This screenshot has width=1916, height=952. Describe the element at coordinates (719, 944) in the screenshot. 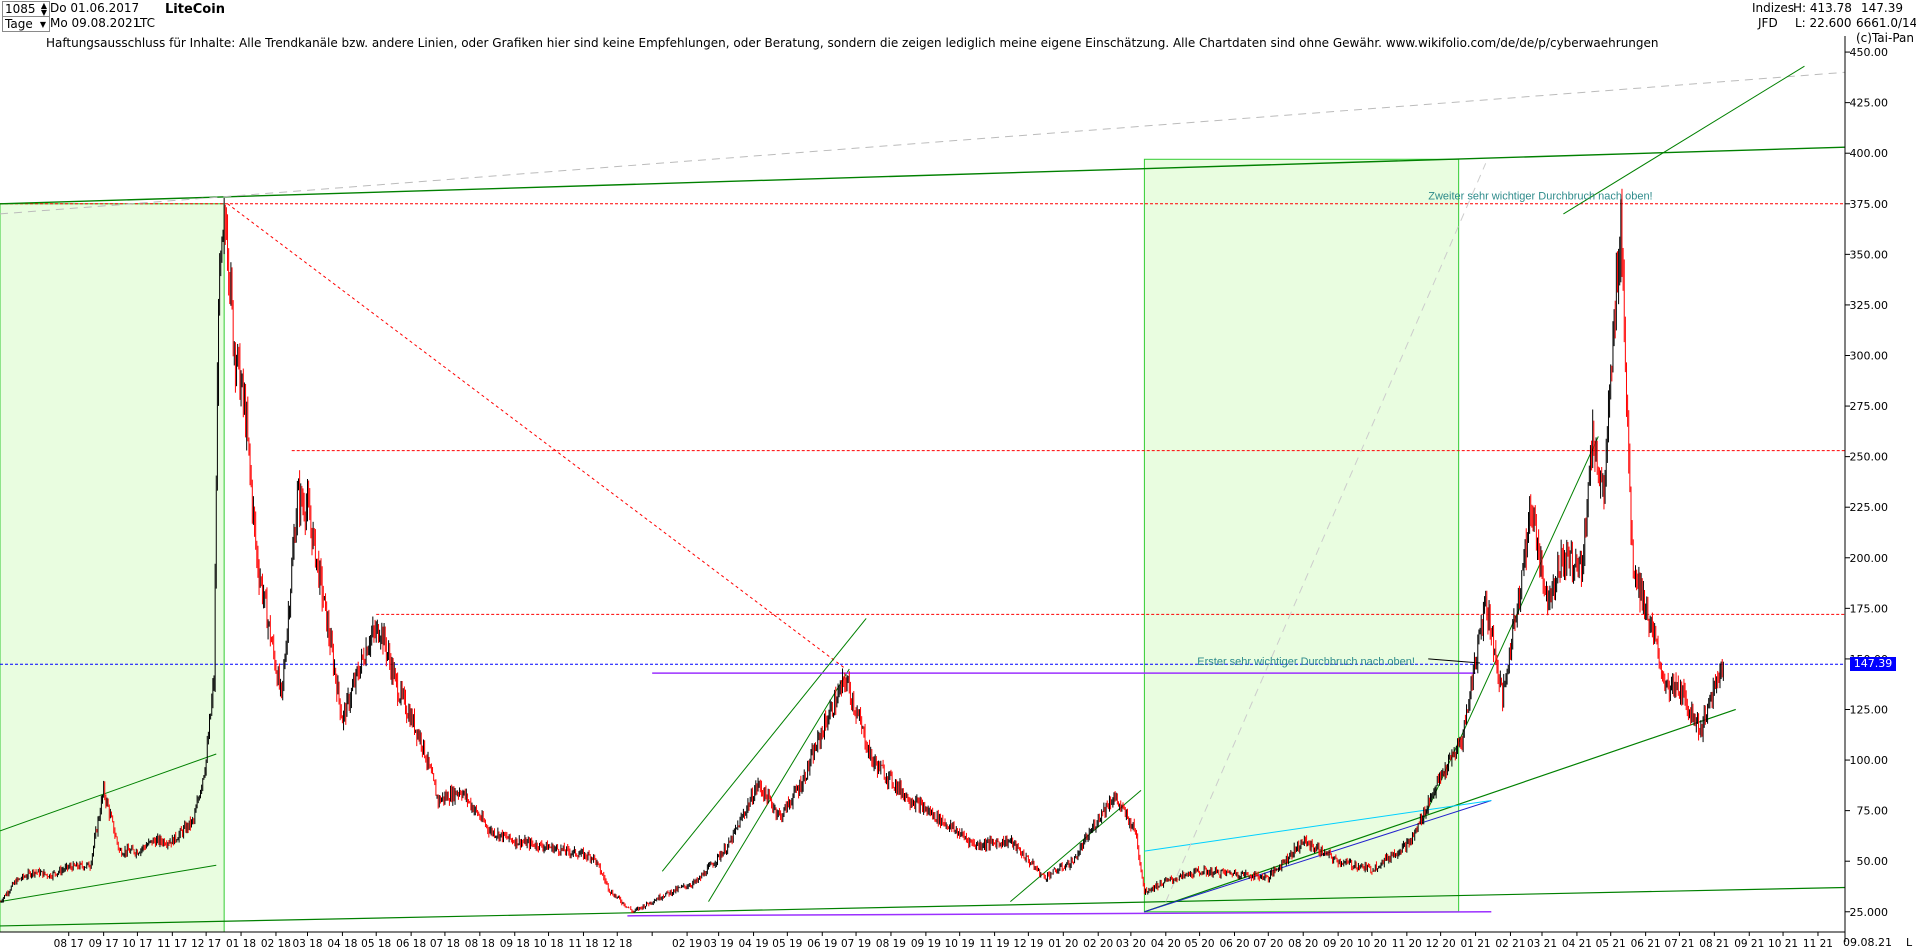

I see `x-tick-label-18: 03 19` at that location.